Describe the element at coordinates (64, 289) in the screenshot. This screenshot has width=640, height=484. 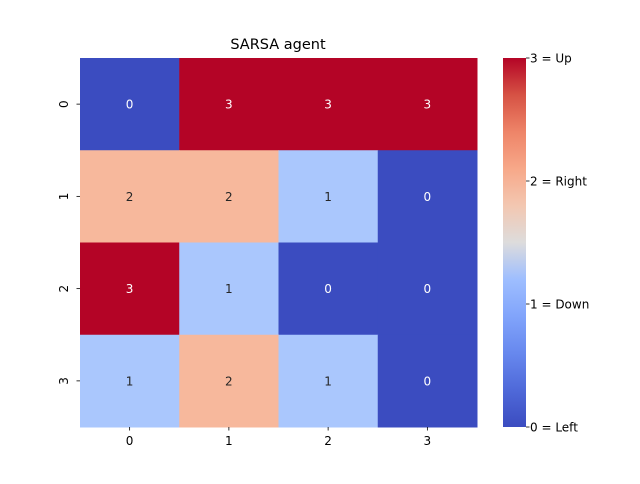
I see `y-tick-label: 2` at that location.